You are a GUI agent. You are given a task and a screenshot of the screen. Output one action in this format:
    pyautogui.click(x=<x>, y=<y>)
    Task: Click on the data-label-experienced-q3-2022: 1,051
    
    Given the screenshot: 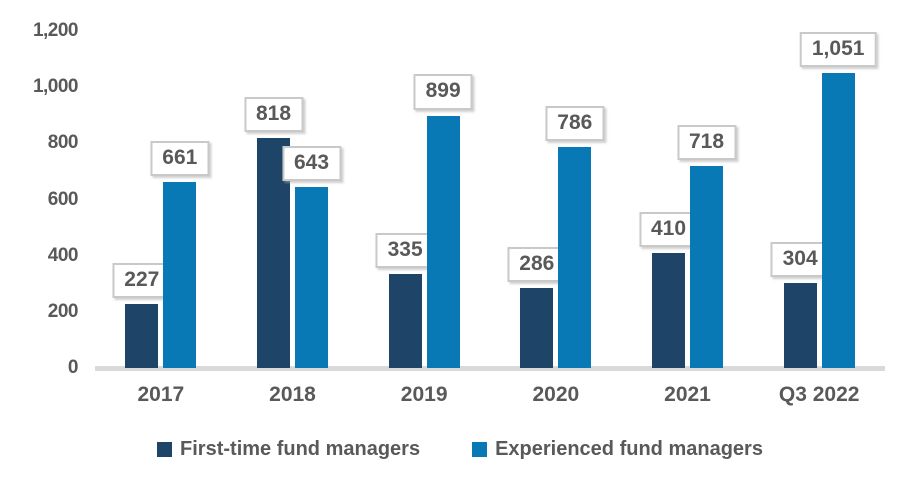 What is the action you would take?
    pyautogui.click(x=838, y=49)
    